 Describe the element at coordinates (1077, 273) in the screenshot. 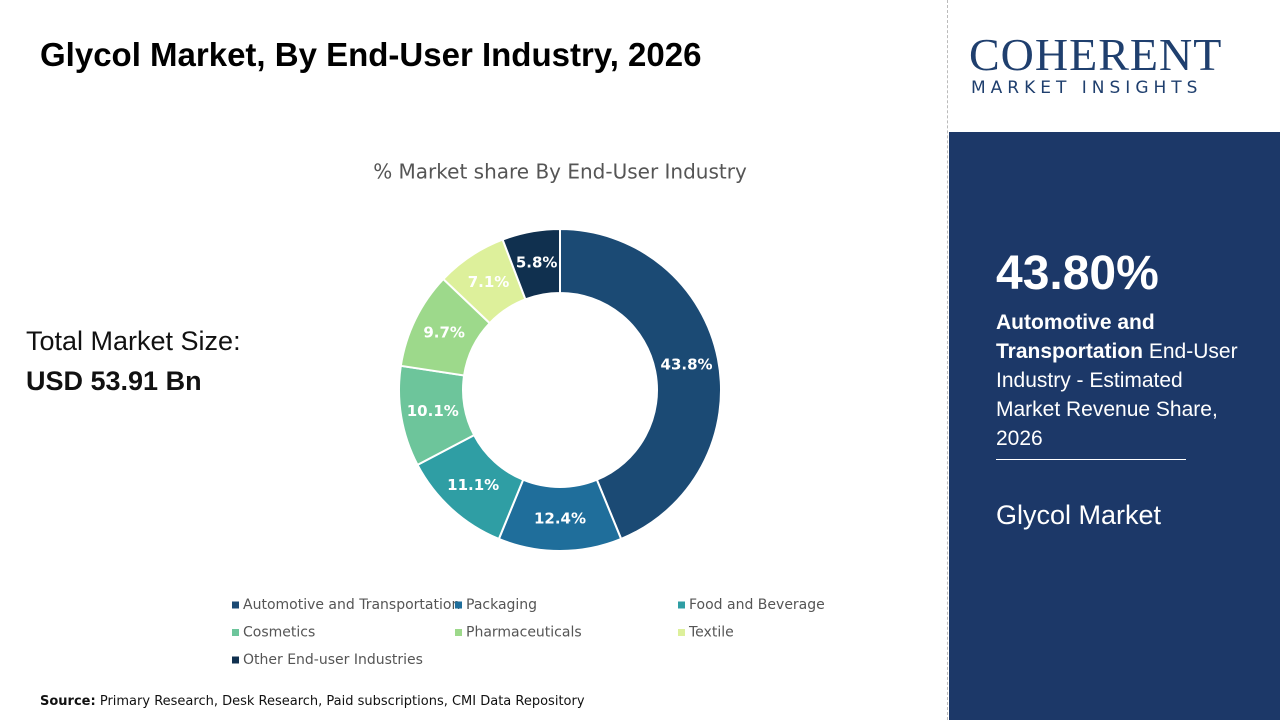

I see `sidebar-headline: 43.80%` at that location.